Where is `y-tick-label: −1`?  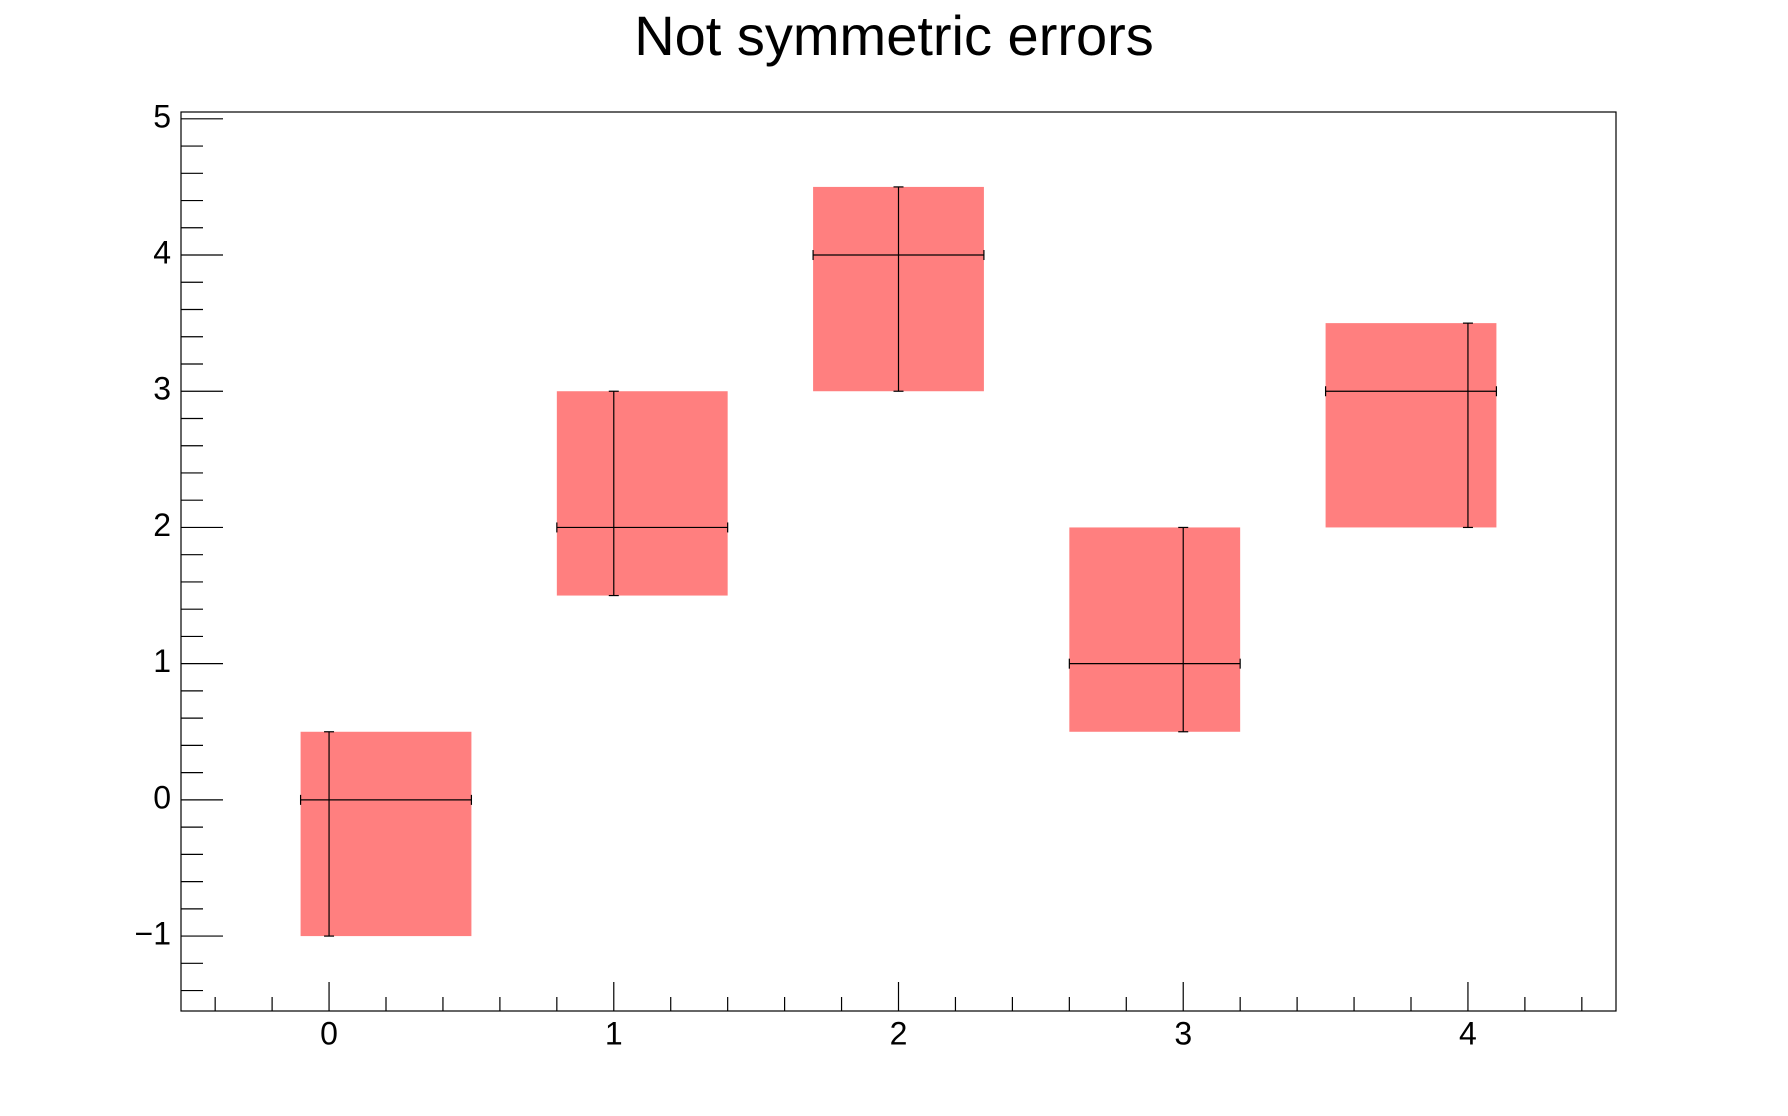 y-tick-label: −1 is located at coordinates (153, 934).